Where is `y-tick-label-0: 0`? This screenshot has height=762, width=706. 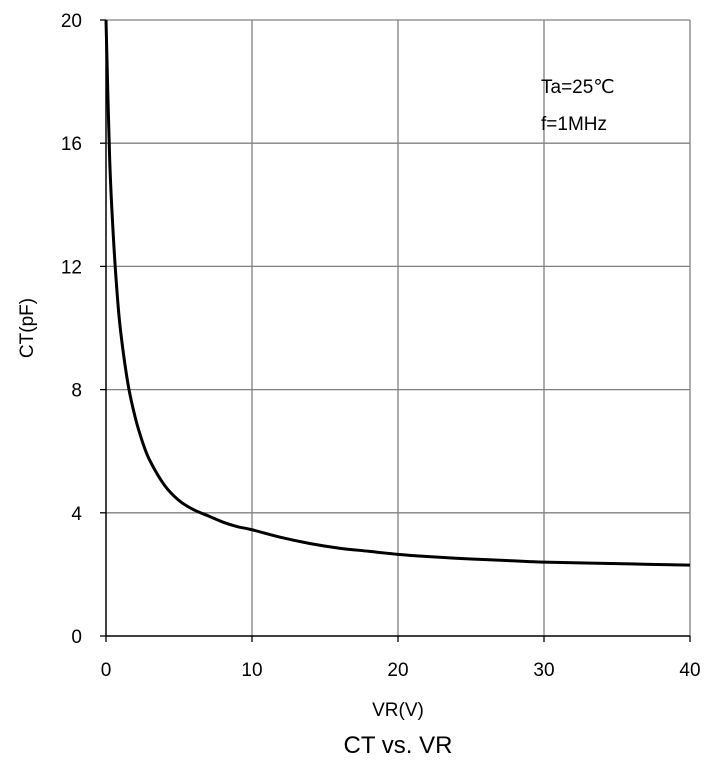 y-tick-label-0: 0 is located at coordinates (76, 637).